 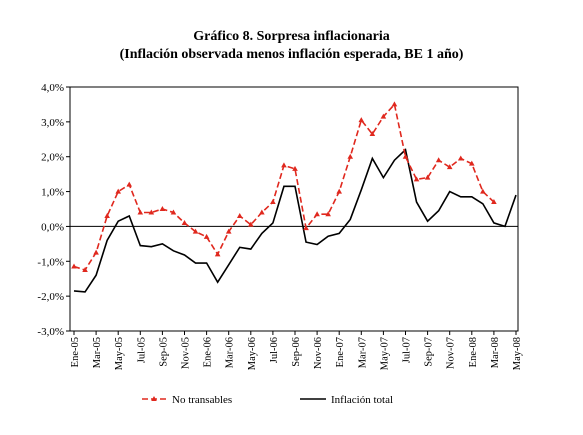 I want to click on y-tick-label: 3,0%, so click(x=52, y=123).